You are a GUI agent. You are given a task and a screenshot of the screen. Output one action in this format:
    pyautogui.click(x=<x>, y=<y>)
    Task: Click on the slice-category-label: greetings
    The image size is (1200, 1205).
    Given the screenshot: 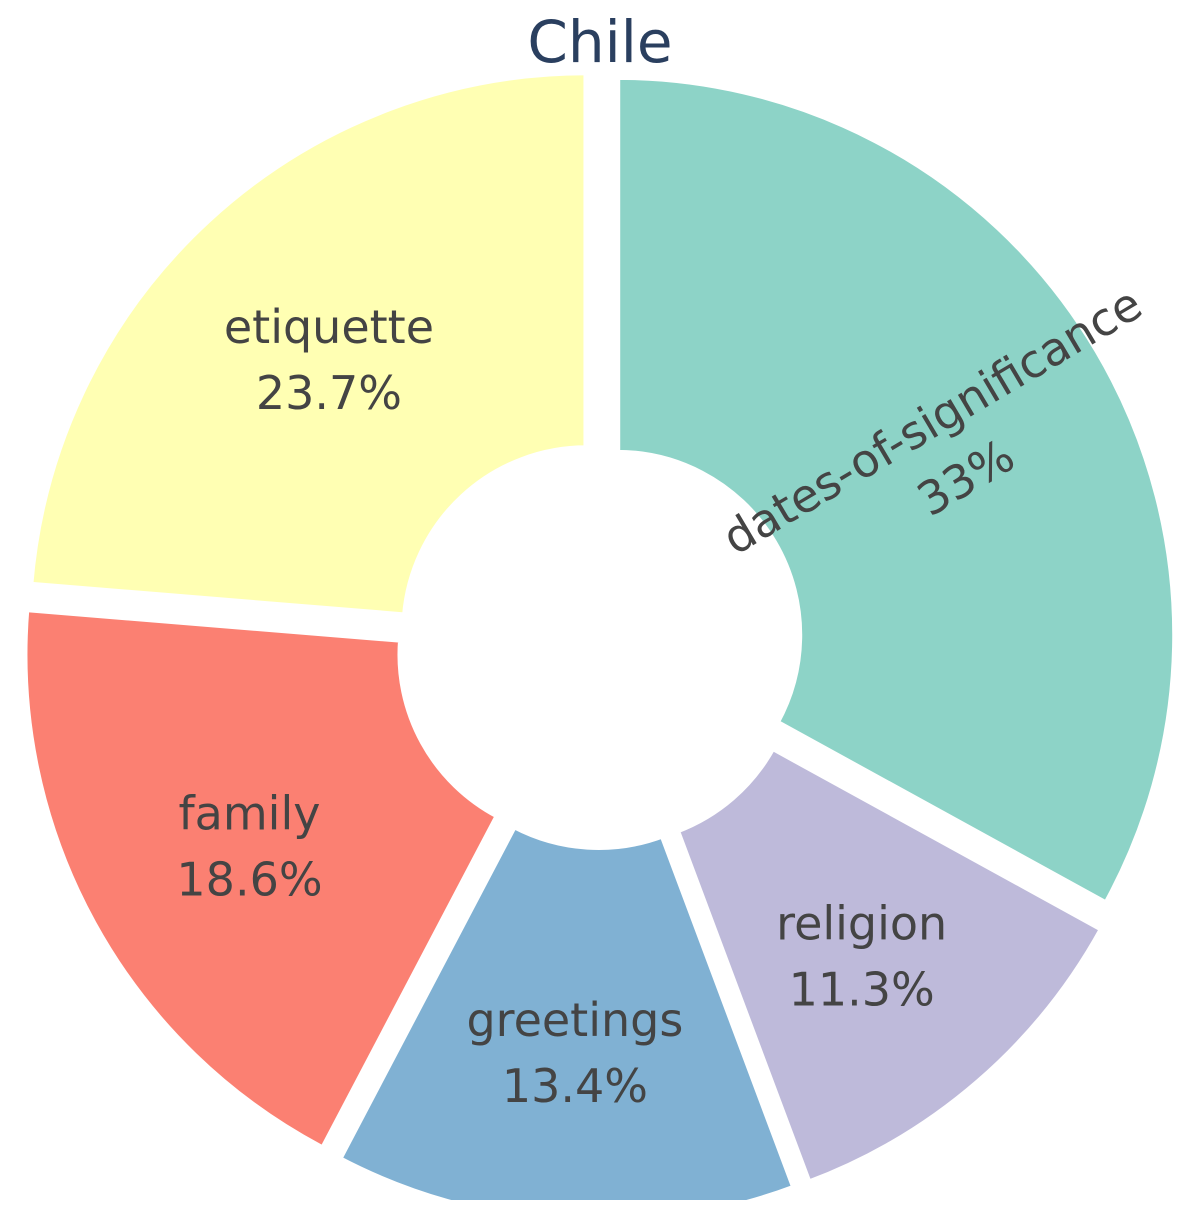 What is the action you would take?
    pyautogui.click(x=574, y=1020)
    